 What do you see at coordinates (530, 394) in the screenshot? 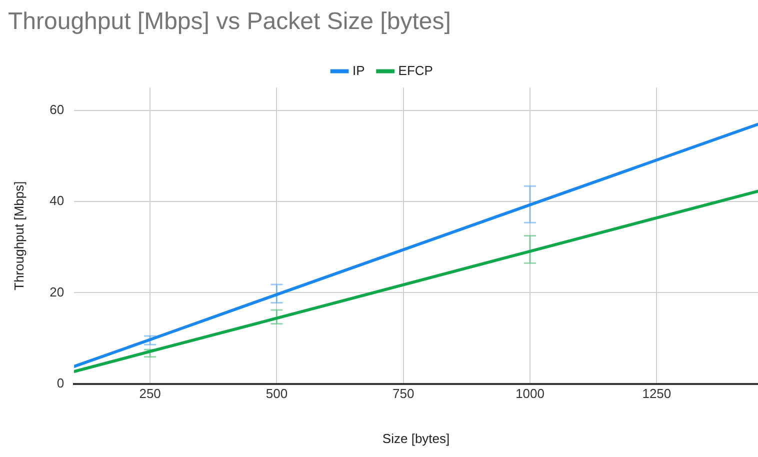
I see `x-tick-label: 1000` at bounding box center [530, 394].